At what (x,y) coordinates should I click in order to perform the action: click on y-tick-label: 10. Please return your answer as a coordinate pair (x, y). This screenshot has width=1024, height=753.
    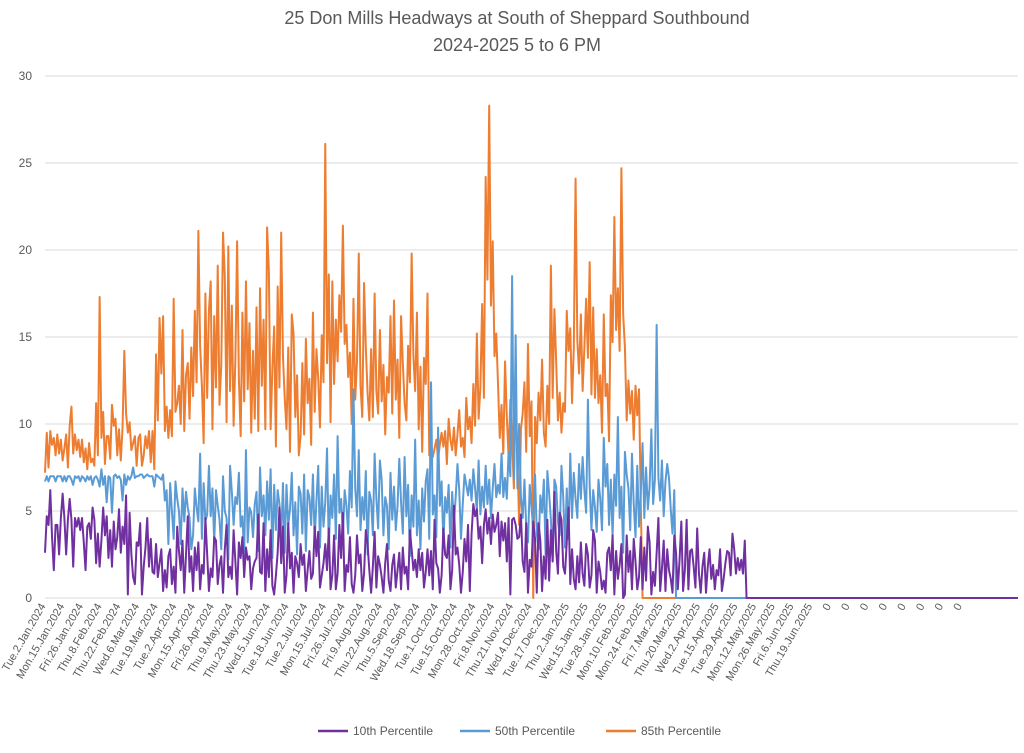
    Looking at the image, I should click on (26, 424).